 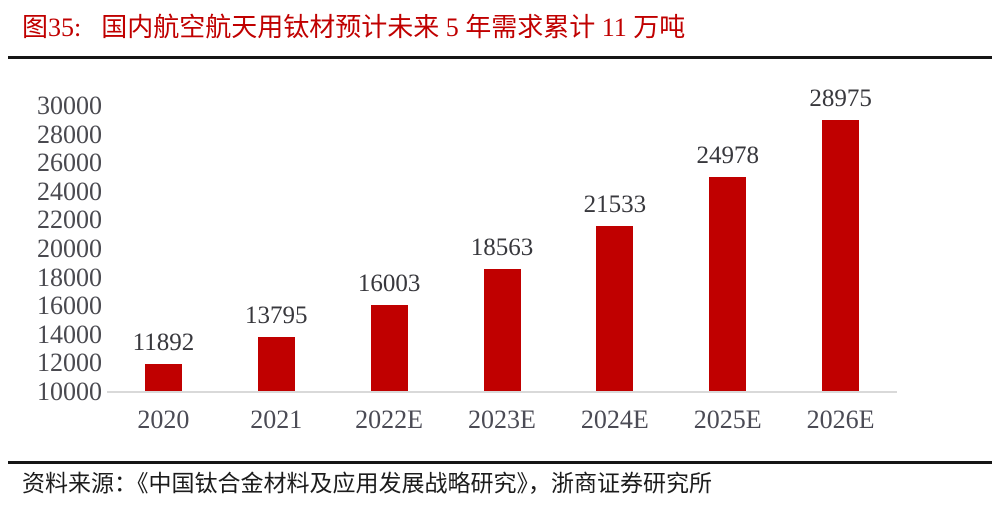 I want to click on y-axis-tick-label: 10000, so click(x=69, y=391).